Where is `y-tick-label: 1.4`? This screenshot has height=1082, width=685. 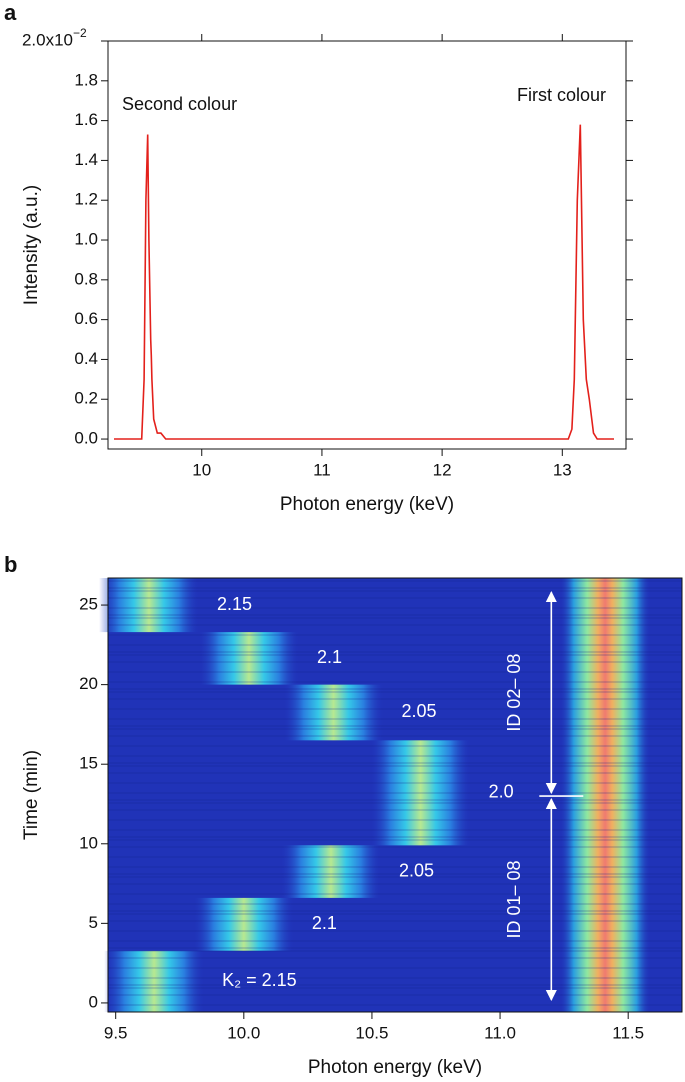
y-tick-label: 1.4 is located at coordinates (86, 159).